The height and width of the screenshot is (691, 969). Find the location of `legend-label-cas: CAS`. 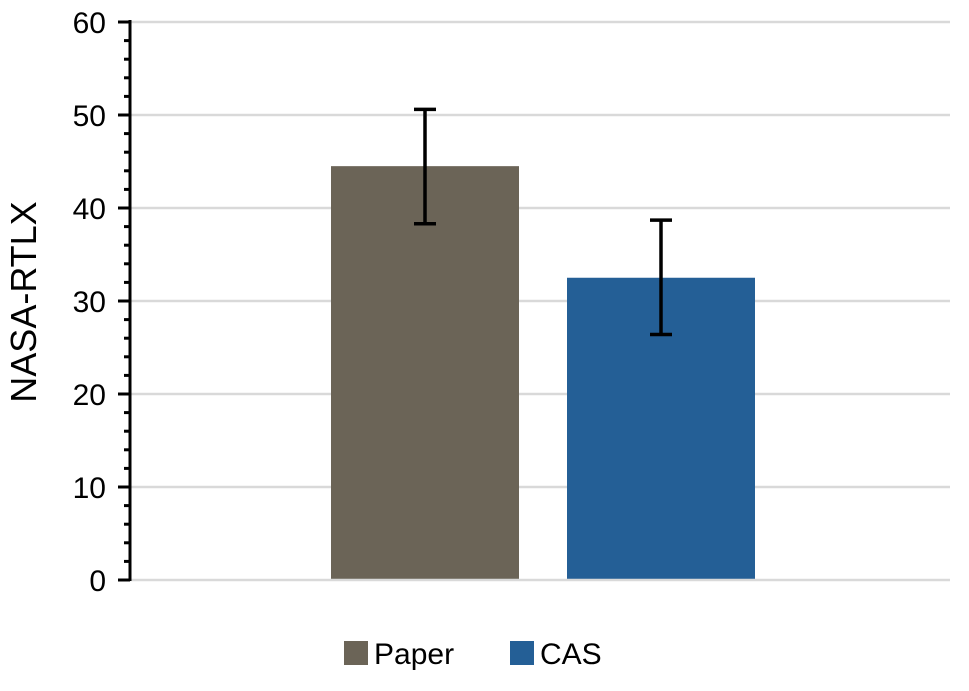

legend-label-cas: CAS is located at coordinates (571, 654).